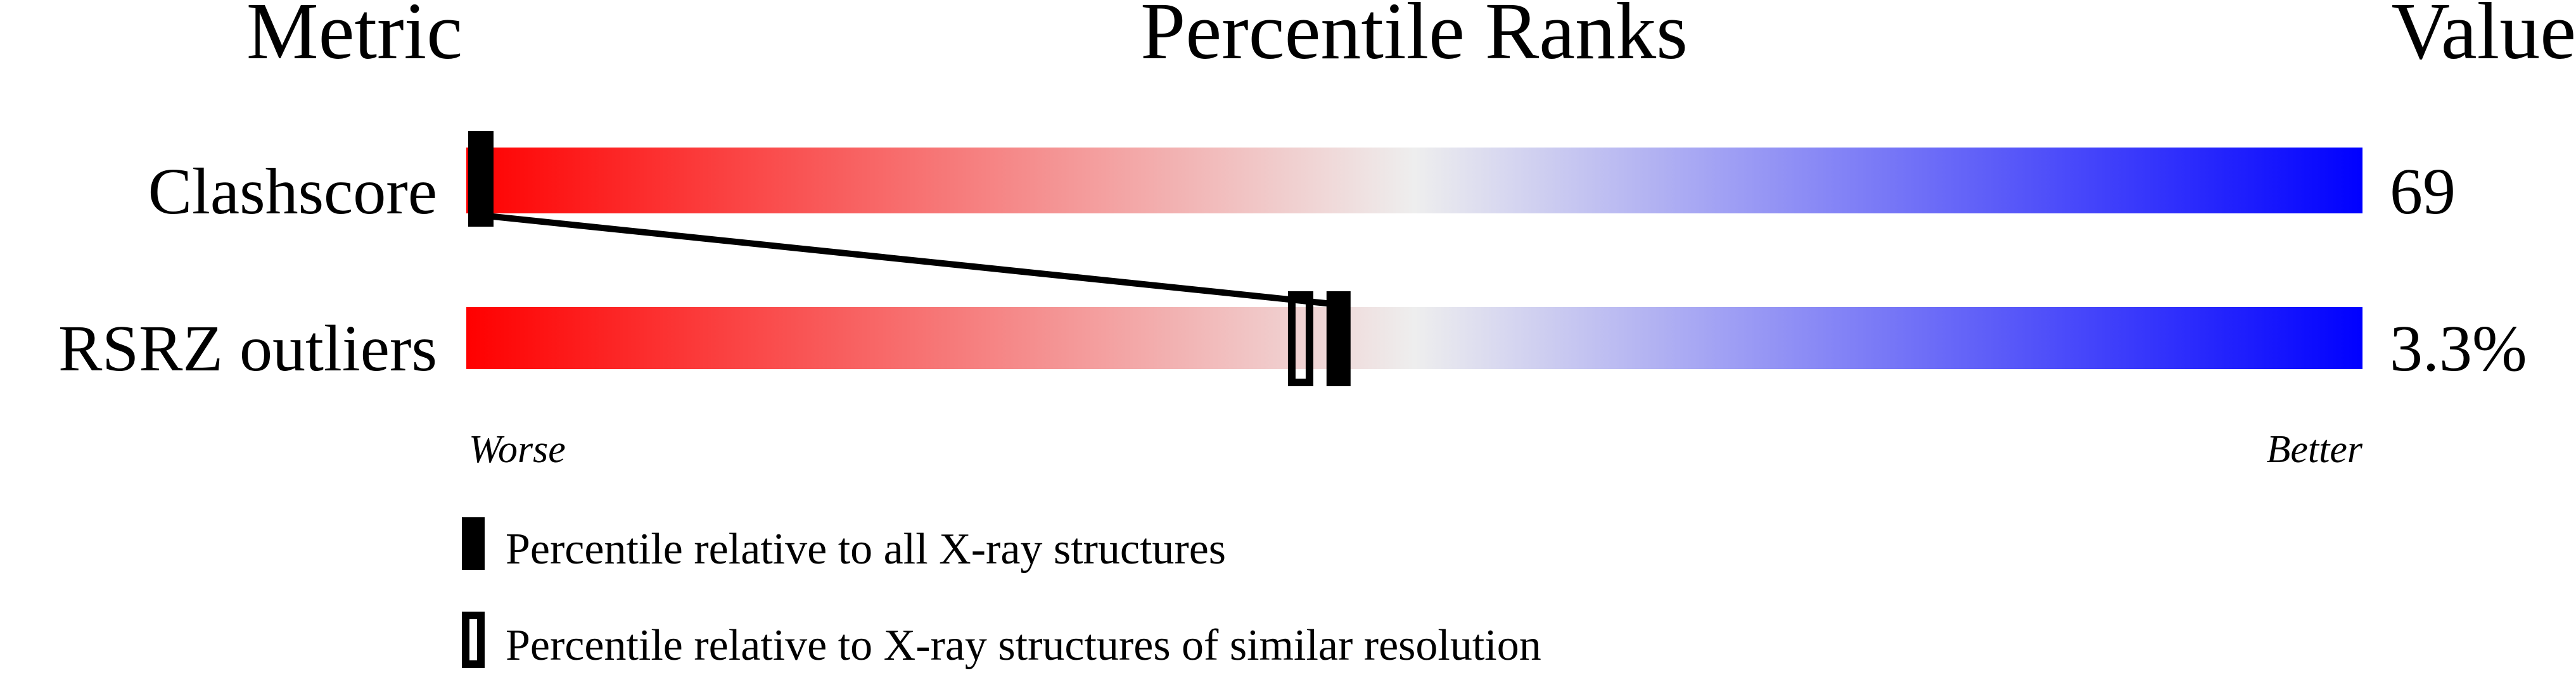 Image resolution: width=2576 pixels, height=680 pixels. Describe the element at coordinates (293, 191) in the screenshot. I see `row-label-clashscore: Clashscore` at that location.